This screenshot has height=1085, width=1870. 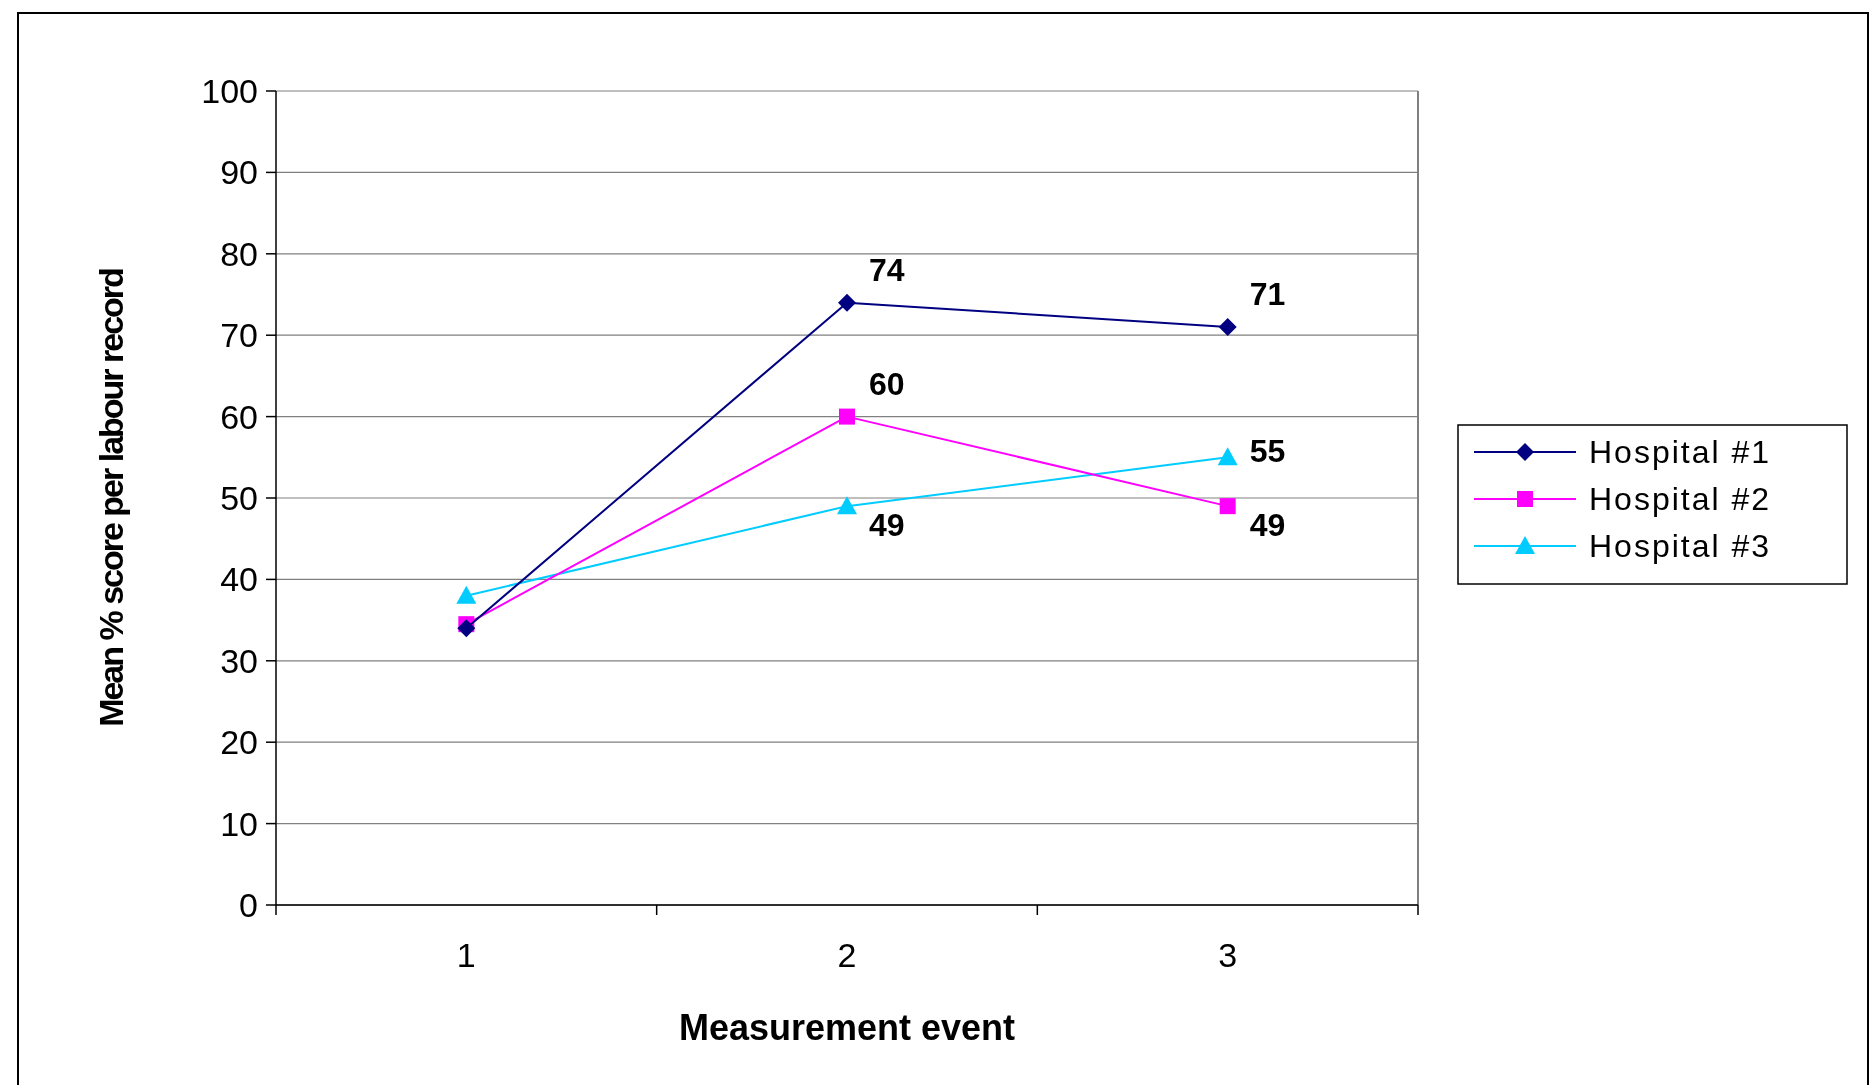 What do you see at coordinates (239, 660) in the screenshot?
I see `y-tick-label: 30` at bounding box center [239, 660].